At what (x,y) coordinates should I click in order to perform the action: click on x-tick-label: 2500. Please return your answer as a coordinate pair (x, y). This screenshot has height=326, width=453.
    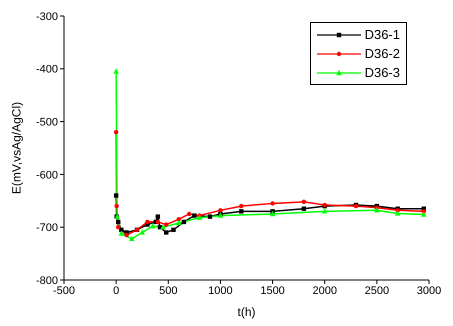
    Looking at the image, I should click on (377, 290).